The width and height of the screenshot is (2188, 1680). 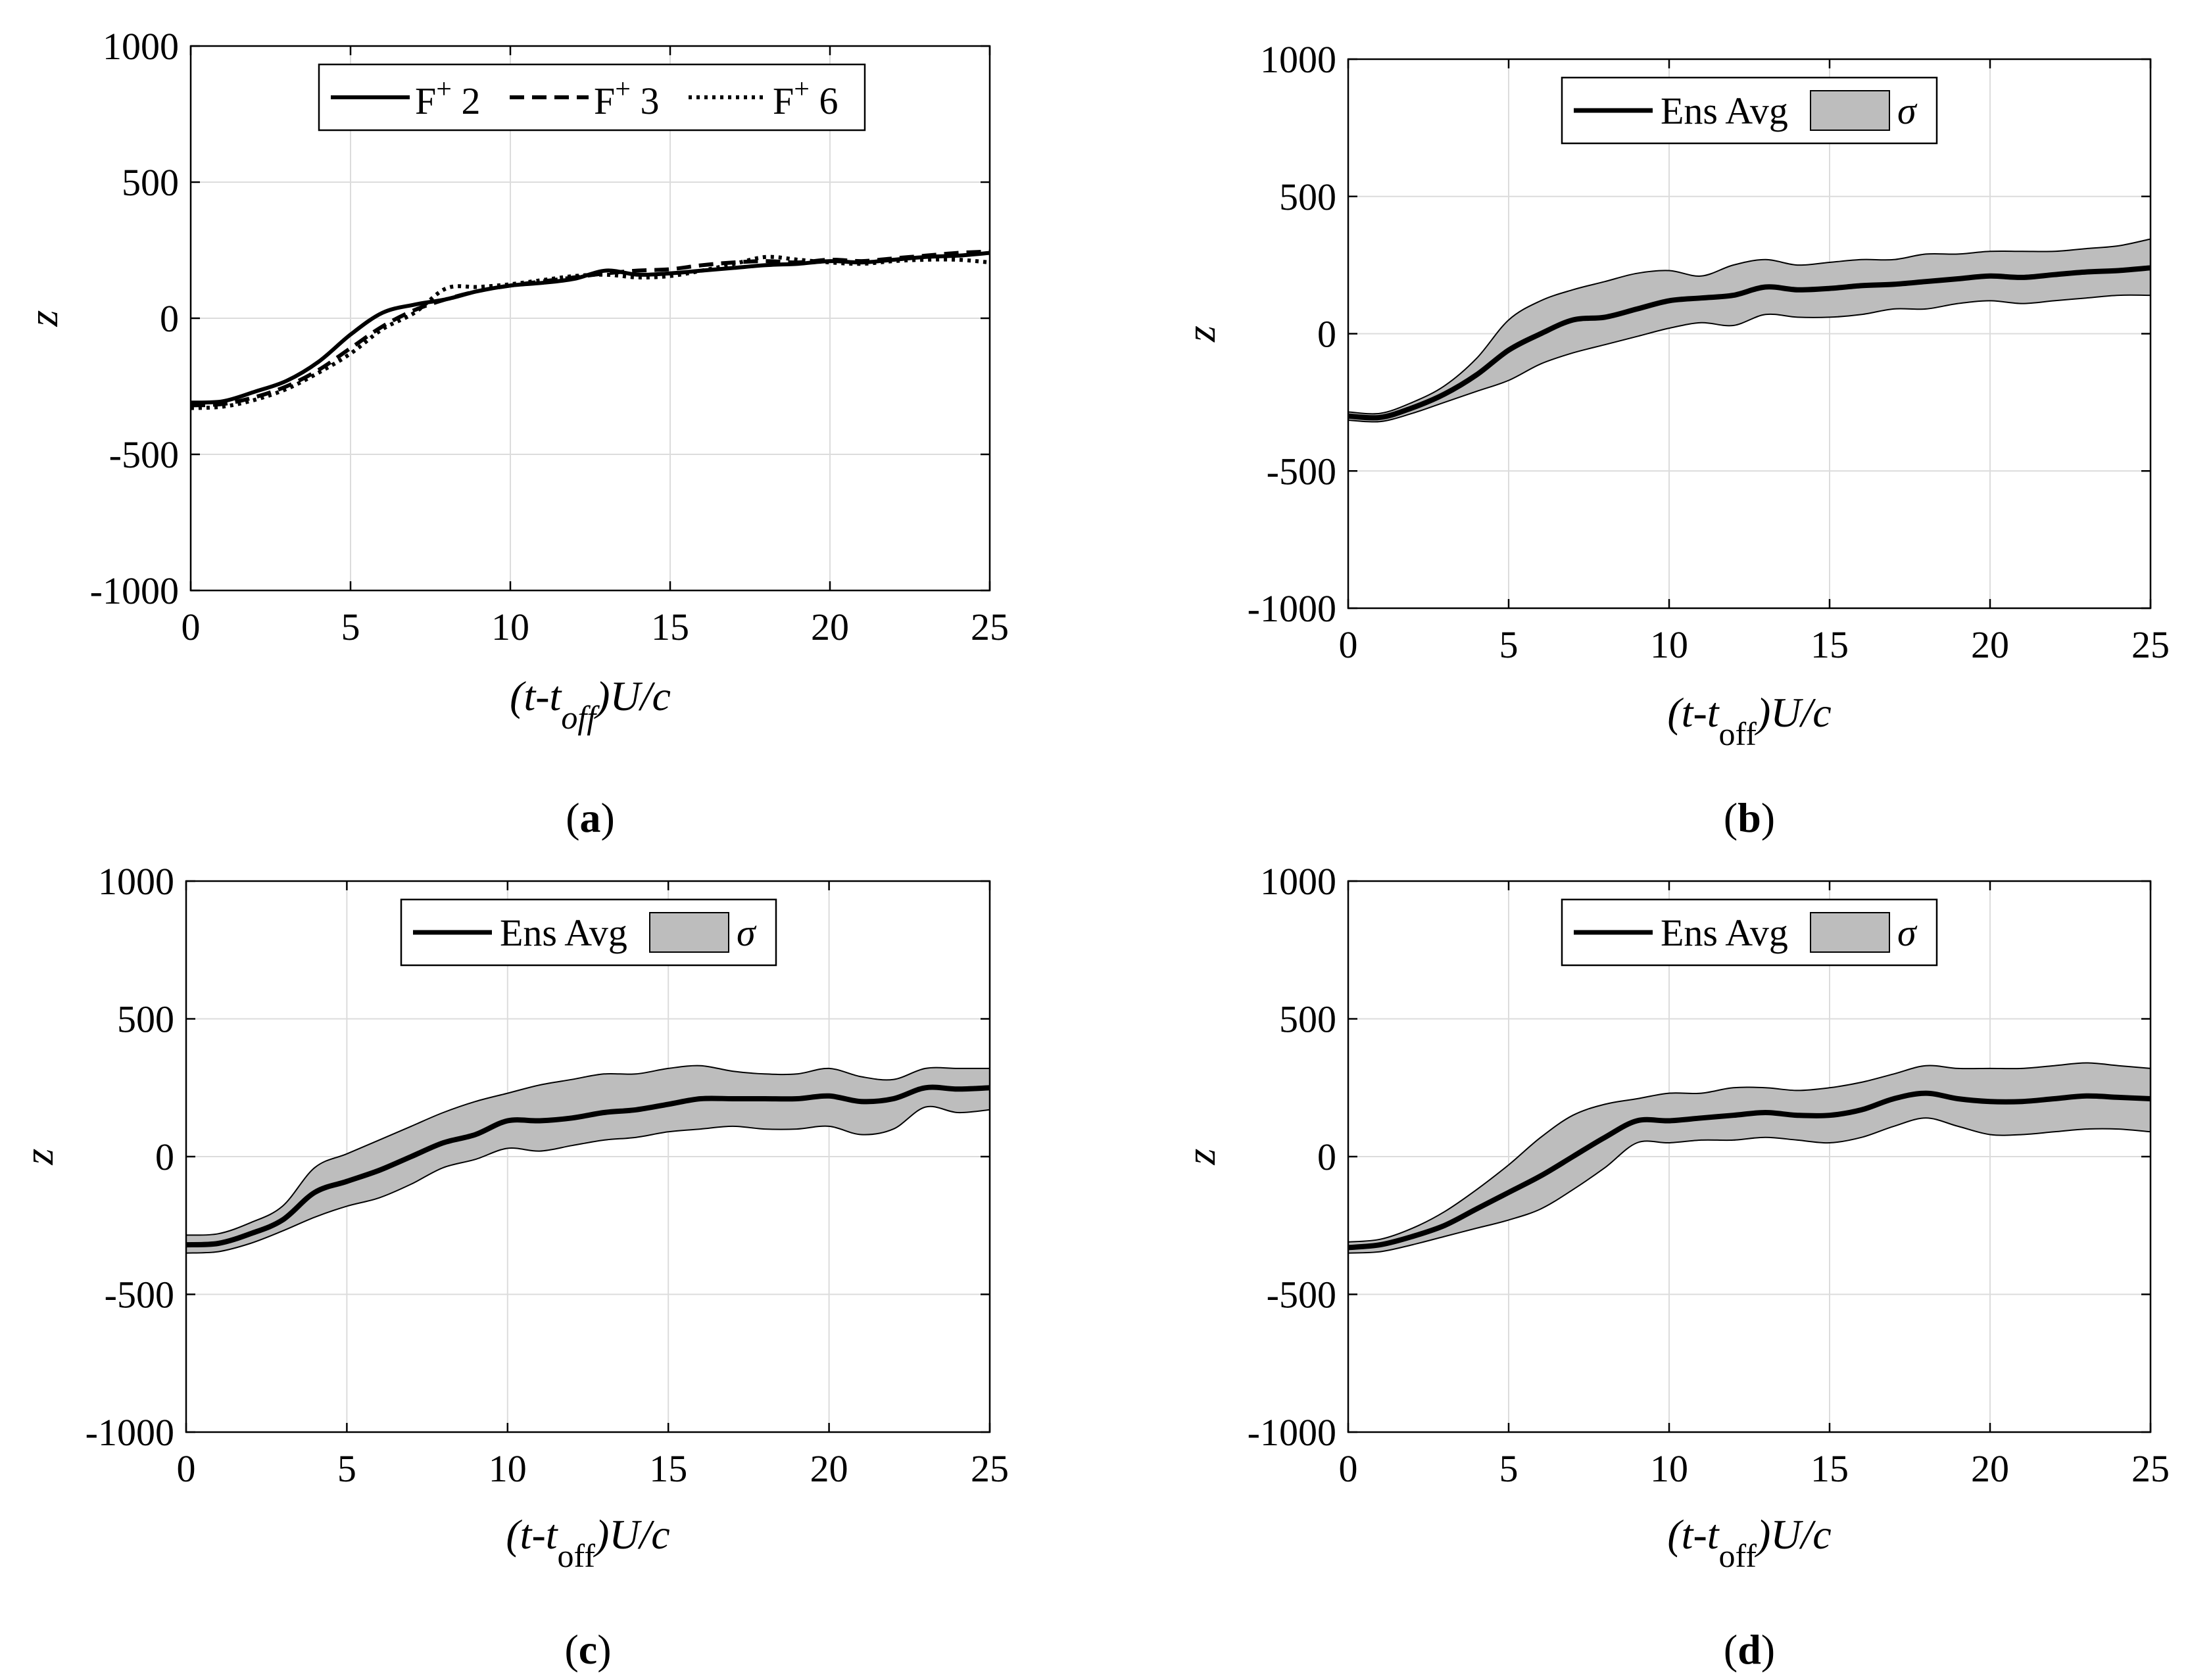 I want to click on panel-label: (d), so click(x=1749, y=1649).